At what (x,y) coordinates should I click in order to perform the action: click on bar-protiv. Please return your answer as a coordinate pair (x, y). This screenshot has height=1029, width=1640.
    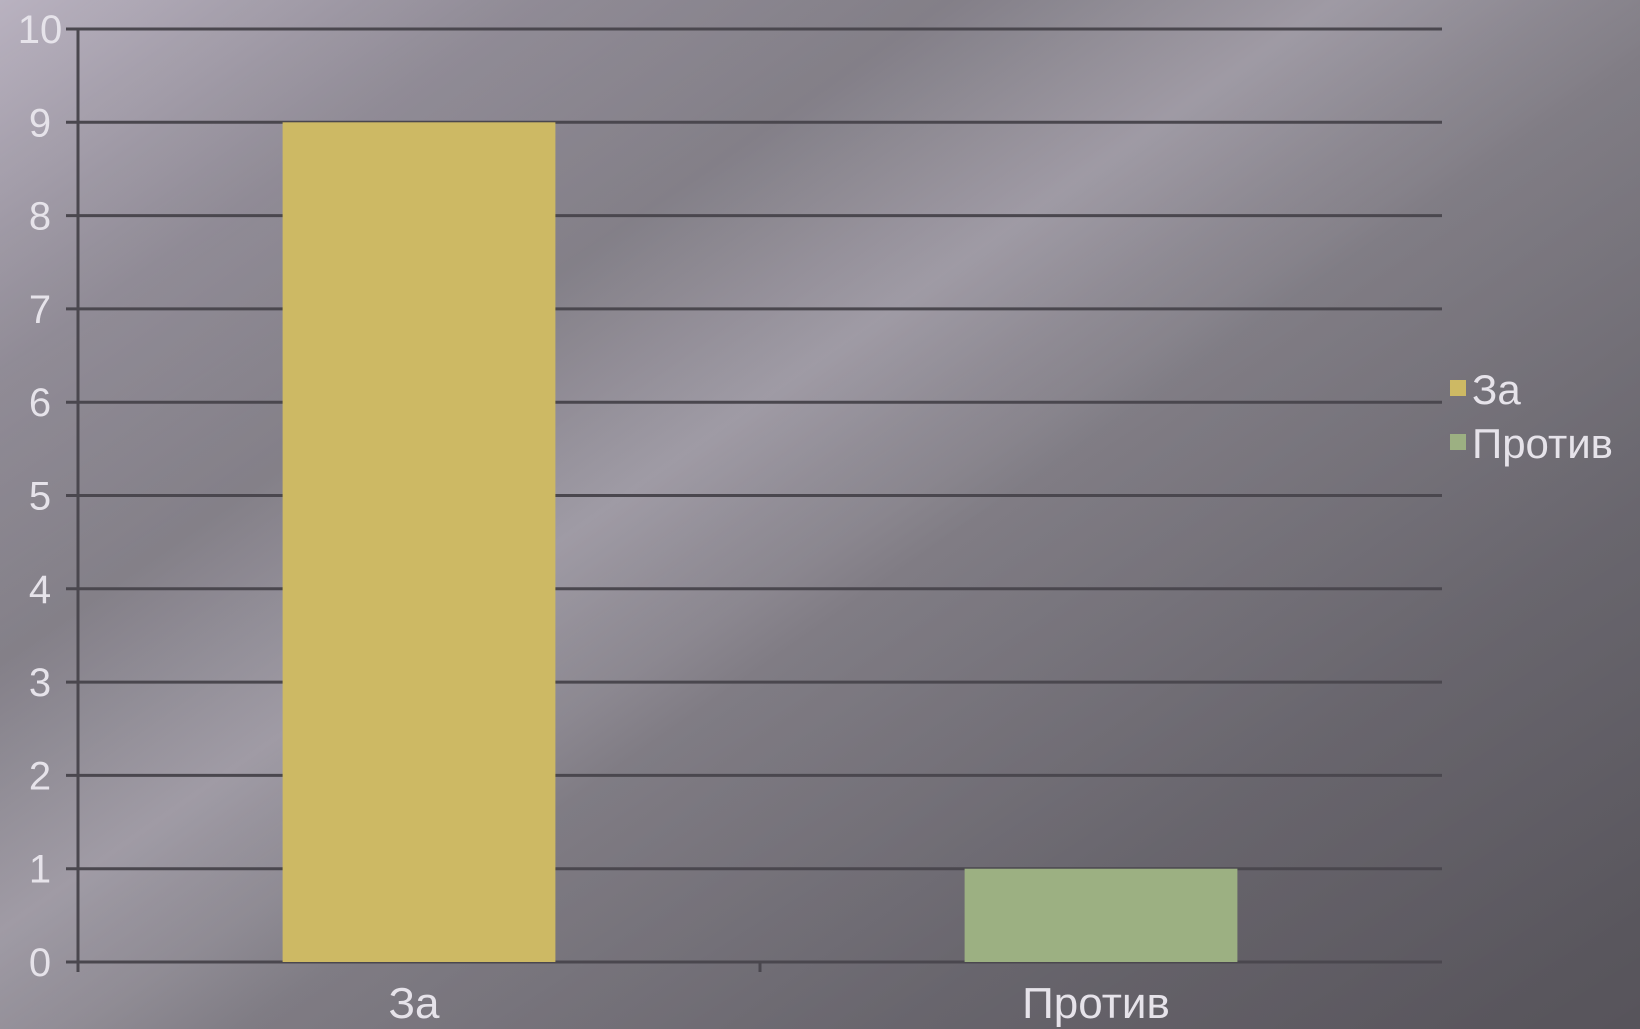
    Looking at the image, I should click on (1101, 915).